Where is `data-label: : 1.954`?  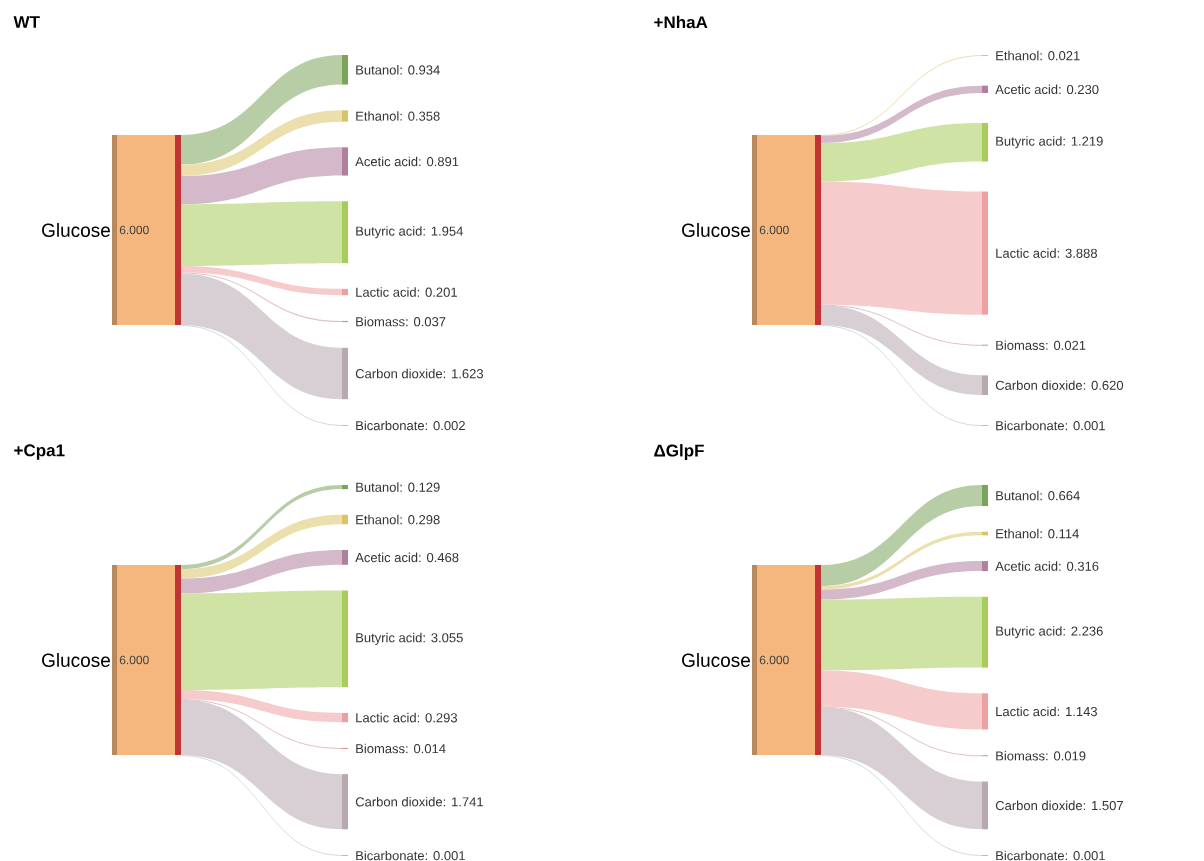 data-label: : 1.954 is located at coordinates (443, 231).